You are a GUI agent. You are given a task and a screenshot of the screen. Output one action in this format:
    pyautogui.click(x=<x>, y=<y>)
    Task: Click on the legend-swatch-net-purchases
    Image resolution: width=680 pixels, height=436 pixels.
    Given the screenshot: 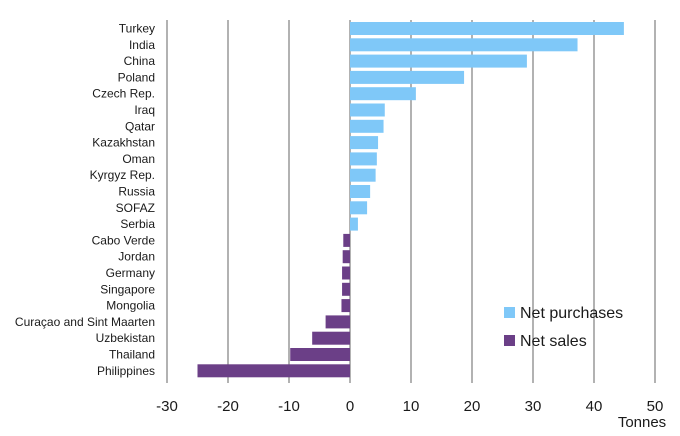 What is the action you would take?
    pyautogui.click(x=509, y=312)
    